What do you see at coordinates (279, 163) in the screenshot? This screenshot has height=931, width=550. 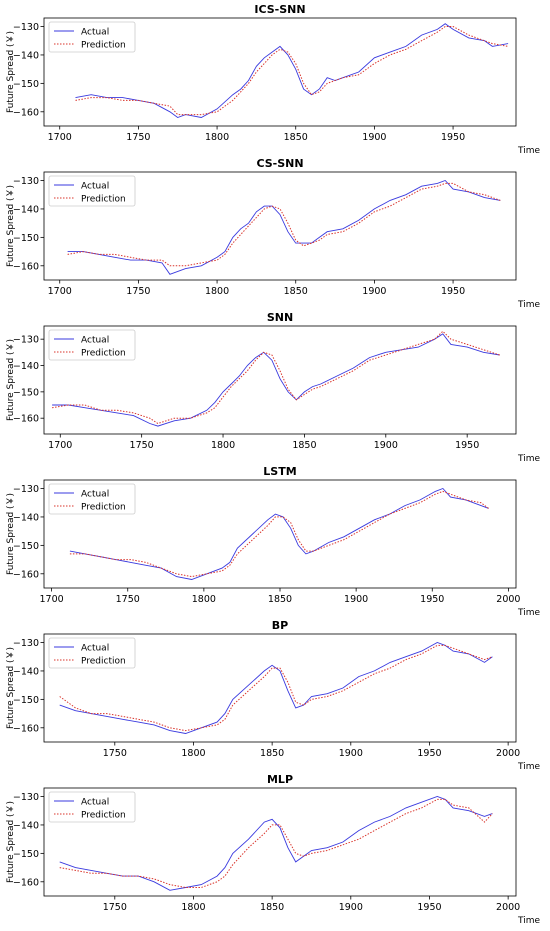 I see `chart-title: CS-SNN` at bounding box center [279, 163].